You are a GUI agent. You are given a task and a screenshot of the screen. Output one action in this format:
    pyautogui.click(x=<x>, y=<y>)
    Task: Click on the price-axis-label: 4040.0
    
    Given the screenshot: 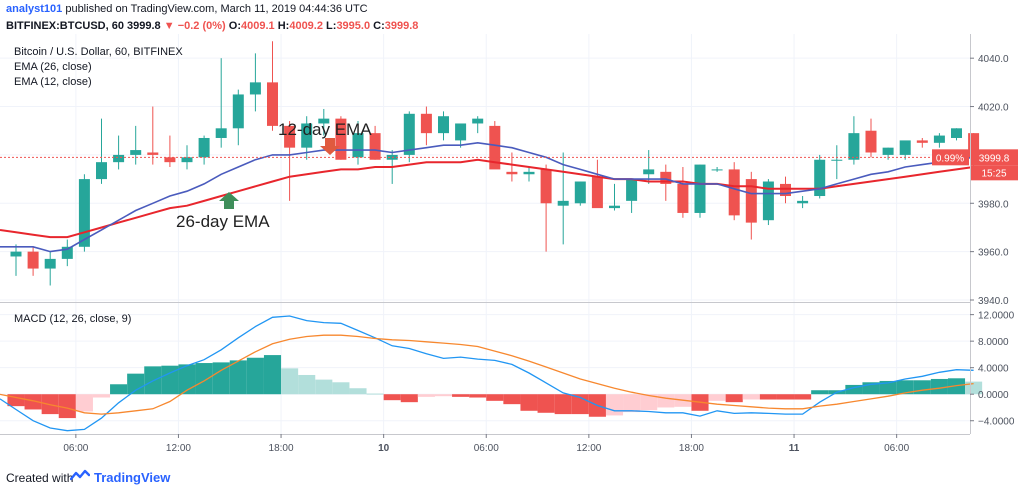 What is the action you would take?
    pyautogui.click(x=993, y=59)
    